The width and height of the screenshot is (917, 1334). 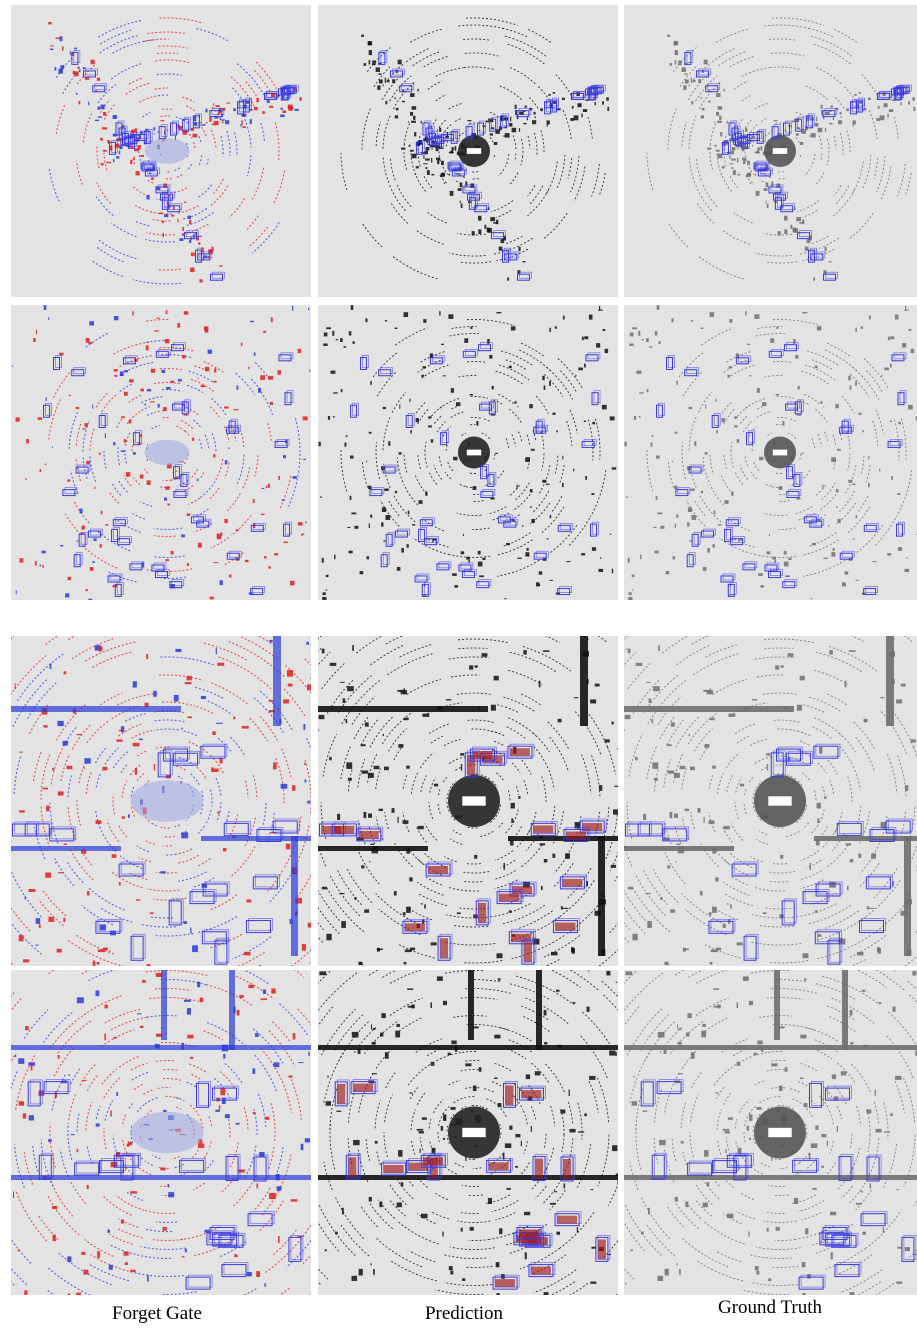 I want to click on caption-ground-truth: Ground Truth, so click(x=770, y=1307).